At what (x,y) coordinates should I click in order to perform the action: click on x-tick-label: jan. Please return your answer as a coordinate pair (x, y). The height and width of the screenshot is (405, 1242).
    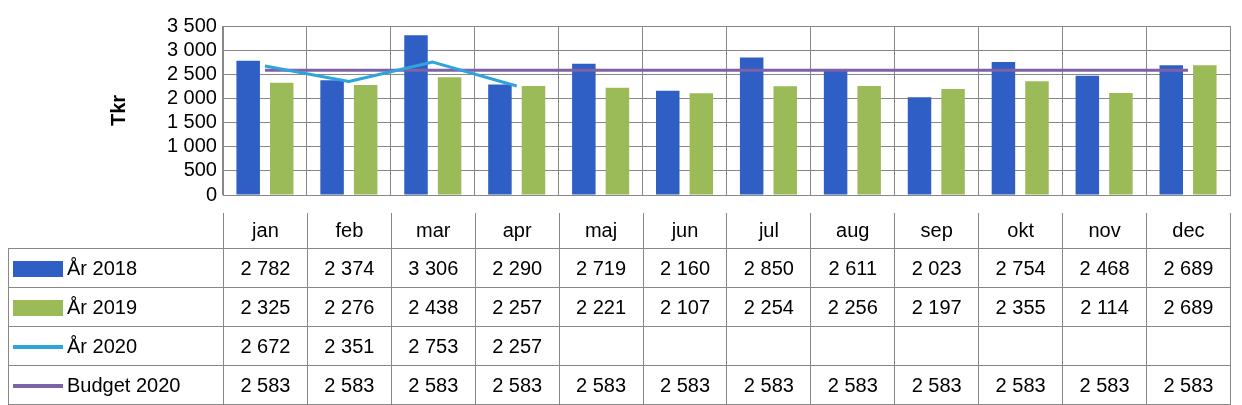
    Looking at the image, I should click on (265, 231).